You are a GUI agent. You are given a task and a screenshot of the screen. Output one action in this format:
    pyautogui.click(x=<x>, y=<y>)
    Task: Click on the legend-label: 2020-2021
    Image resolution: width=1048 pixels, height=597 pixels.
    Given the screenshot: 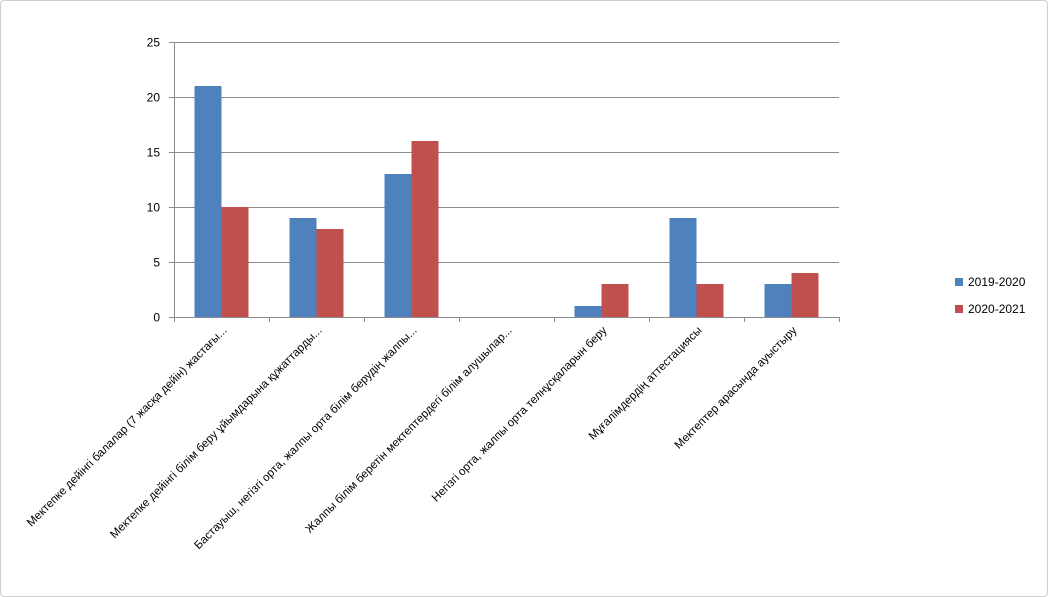 What is the action you would take?
    pyautogui.click(x=997, y=309)
    